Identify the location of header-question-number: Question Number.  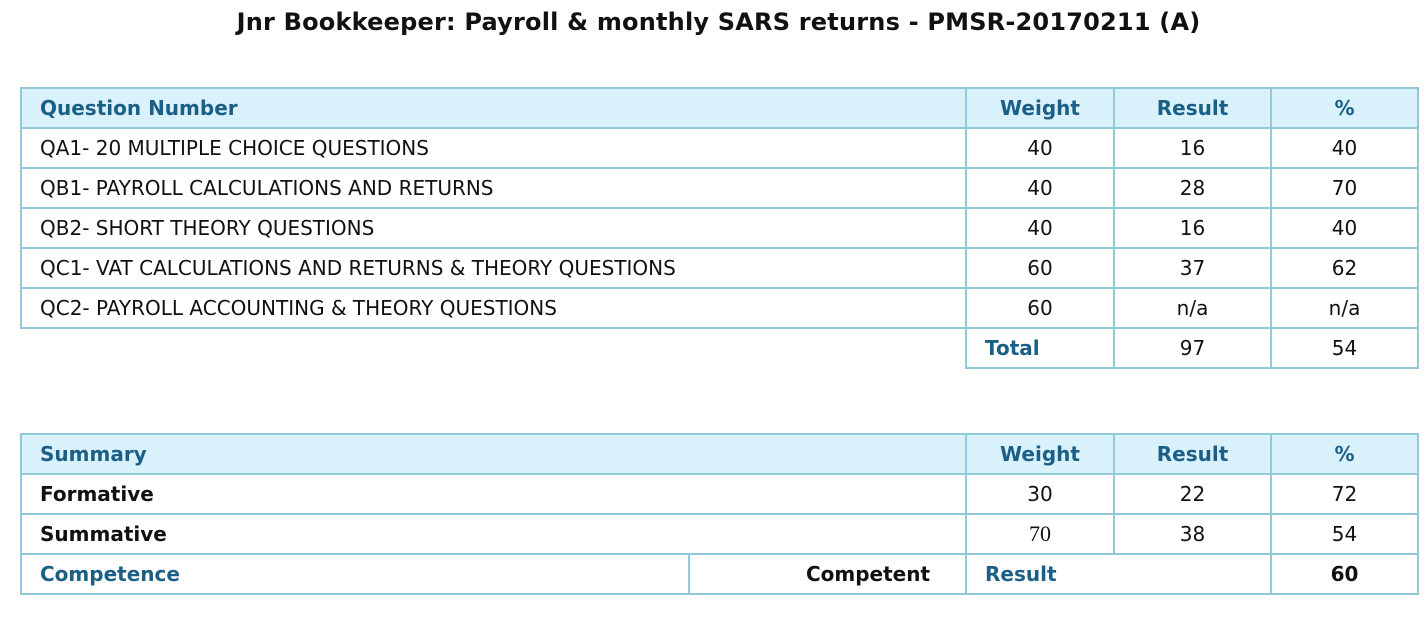
(493, 108).